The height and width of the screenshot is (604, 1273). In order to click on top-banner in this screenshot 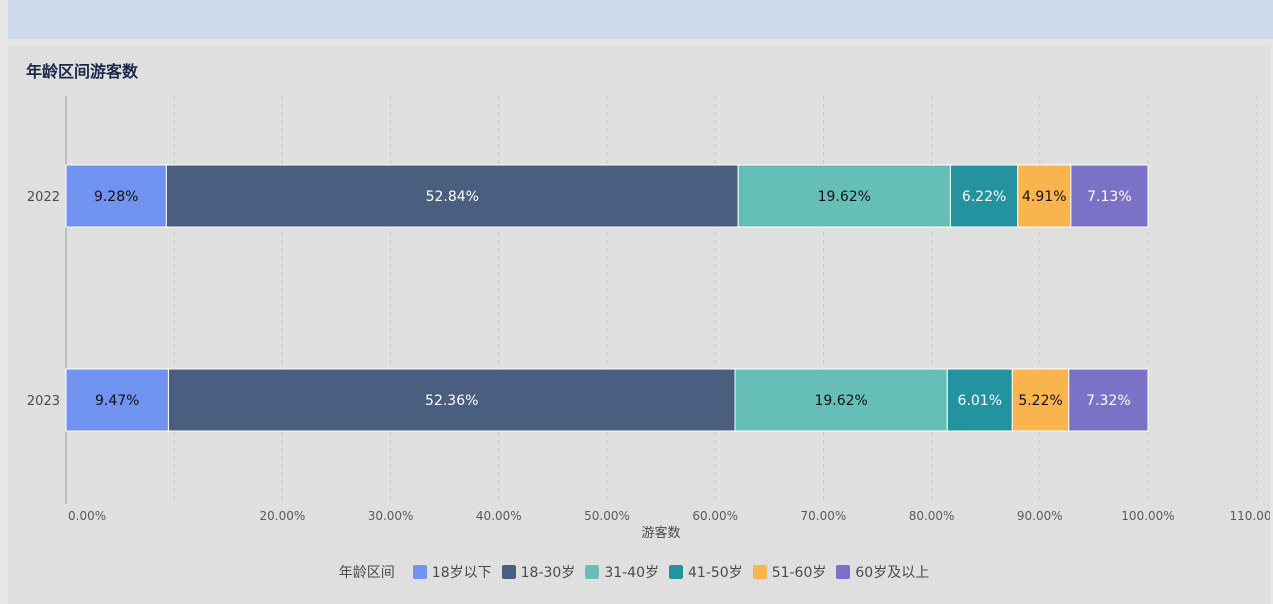, I will do `click(640, 19)`.